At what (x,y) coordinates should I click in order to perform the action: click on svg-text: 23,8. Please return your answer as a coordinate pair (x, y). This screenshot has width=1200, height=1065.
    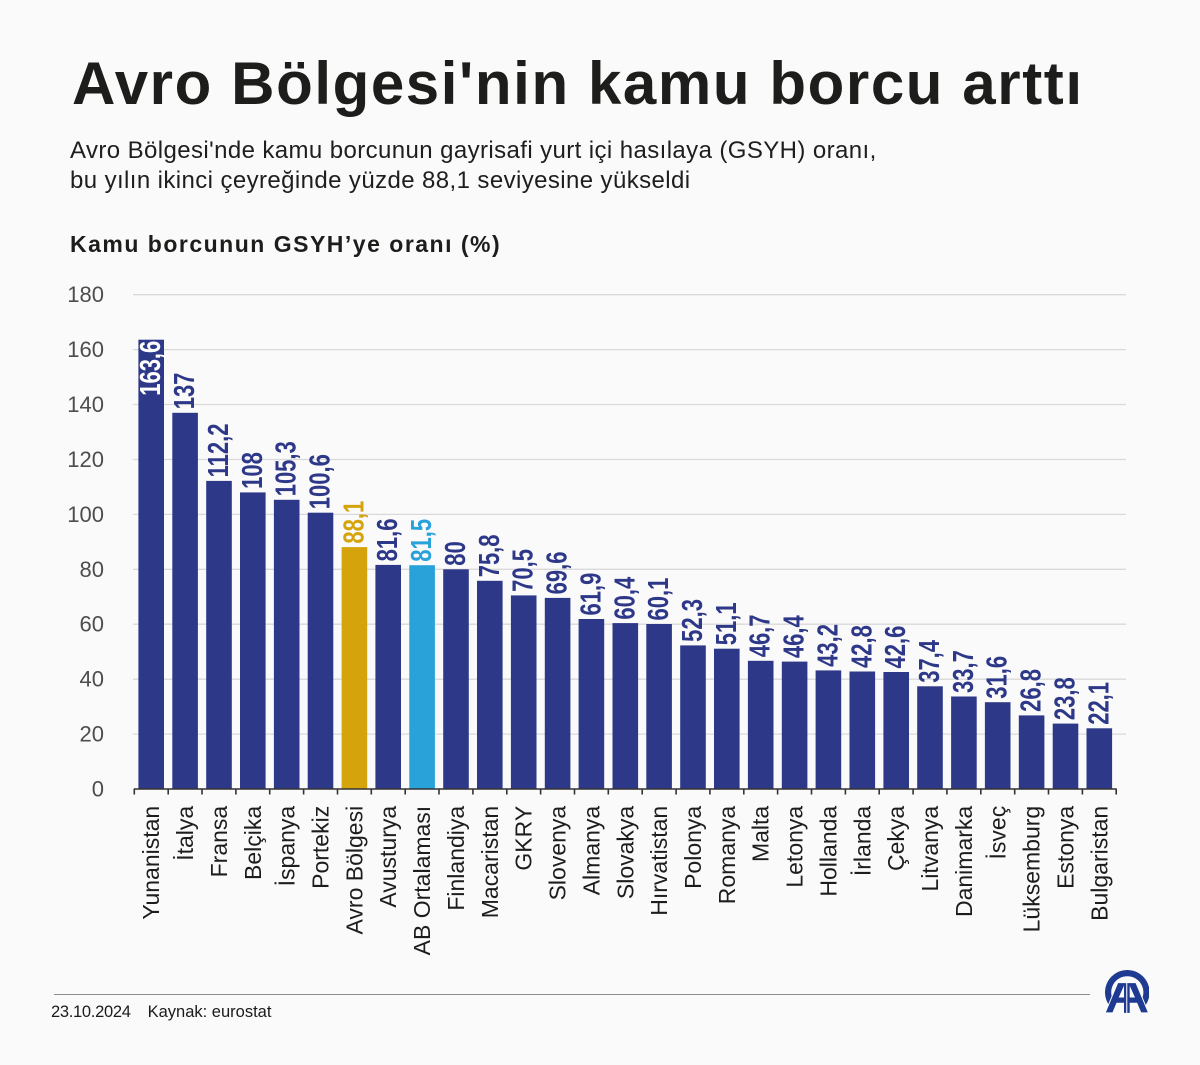
    Looking at the image, I should click on (1065, 698).